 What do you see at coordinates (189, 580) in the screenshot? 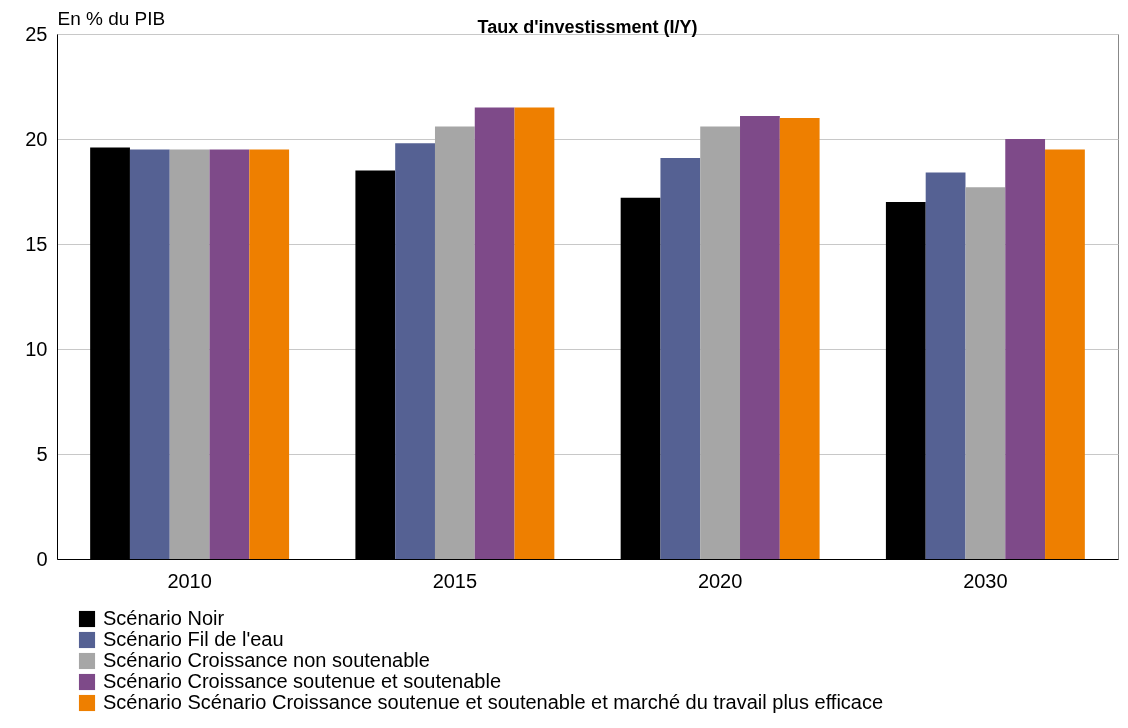
I see `x-tick-label: 2010` at bounding box center [189, 580].